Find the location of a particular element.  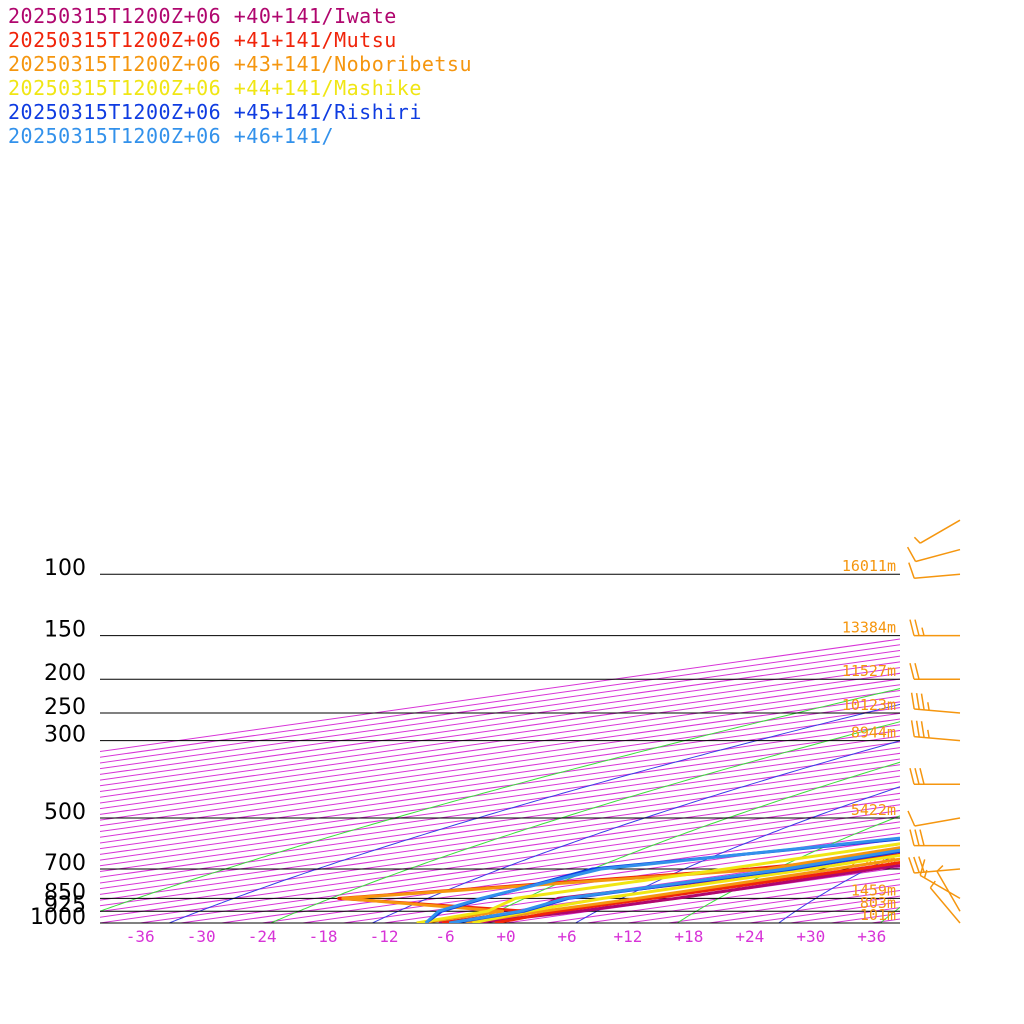

pressure-label-250: 250 is located at coordinates (65, 707).